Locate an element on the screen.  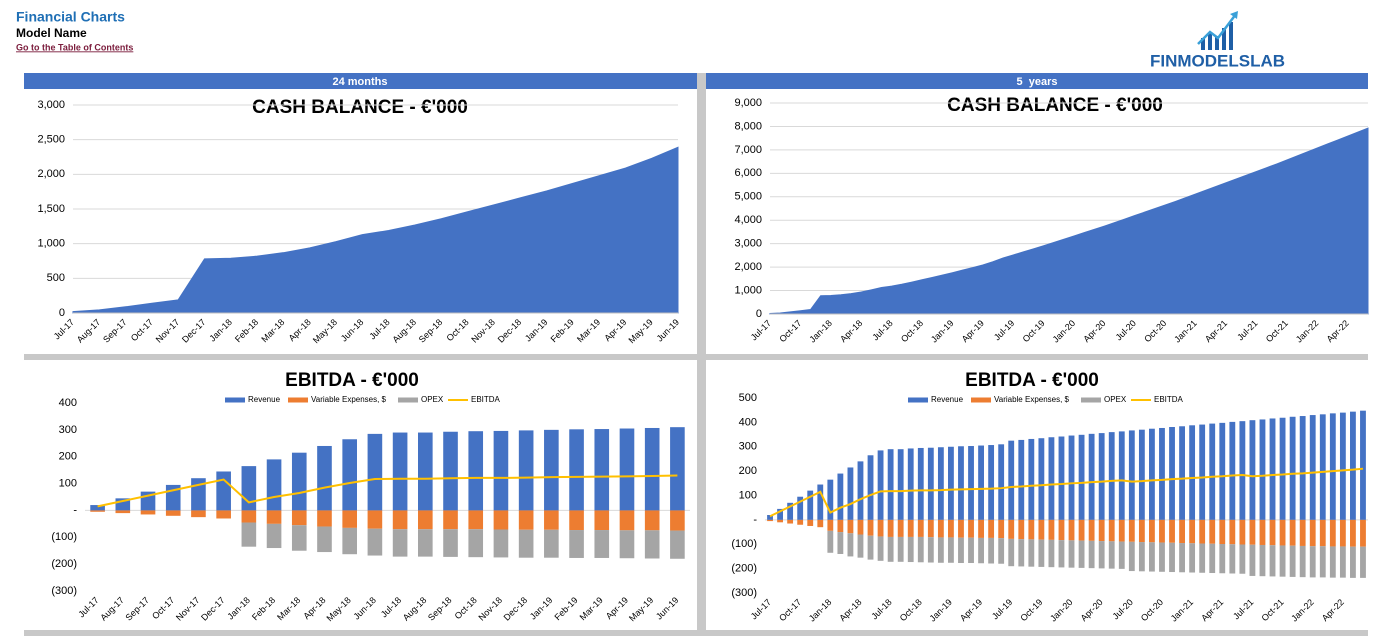
x-tick-label: Jan-22 is located at coordinates (1307, 331).